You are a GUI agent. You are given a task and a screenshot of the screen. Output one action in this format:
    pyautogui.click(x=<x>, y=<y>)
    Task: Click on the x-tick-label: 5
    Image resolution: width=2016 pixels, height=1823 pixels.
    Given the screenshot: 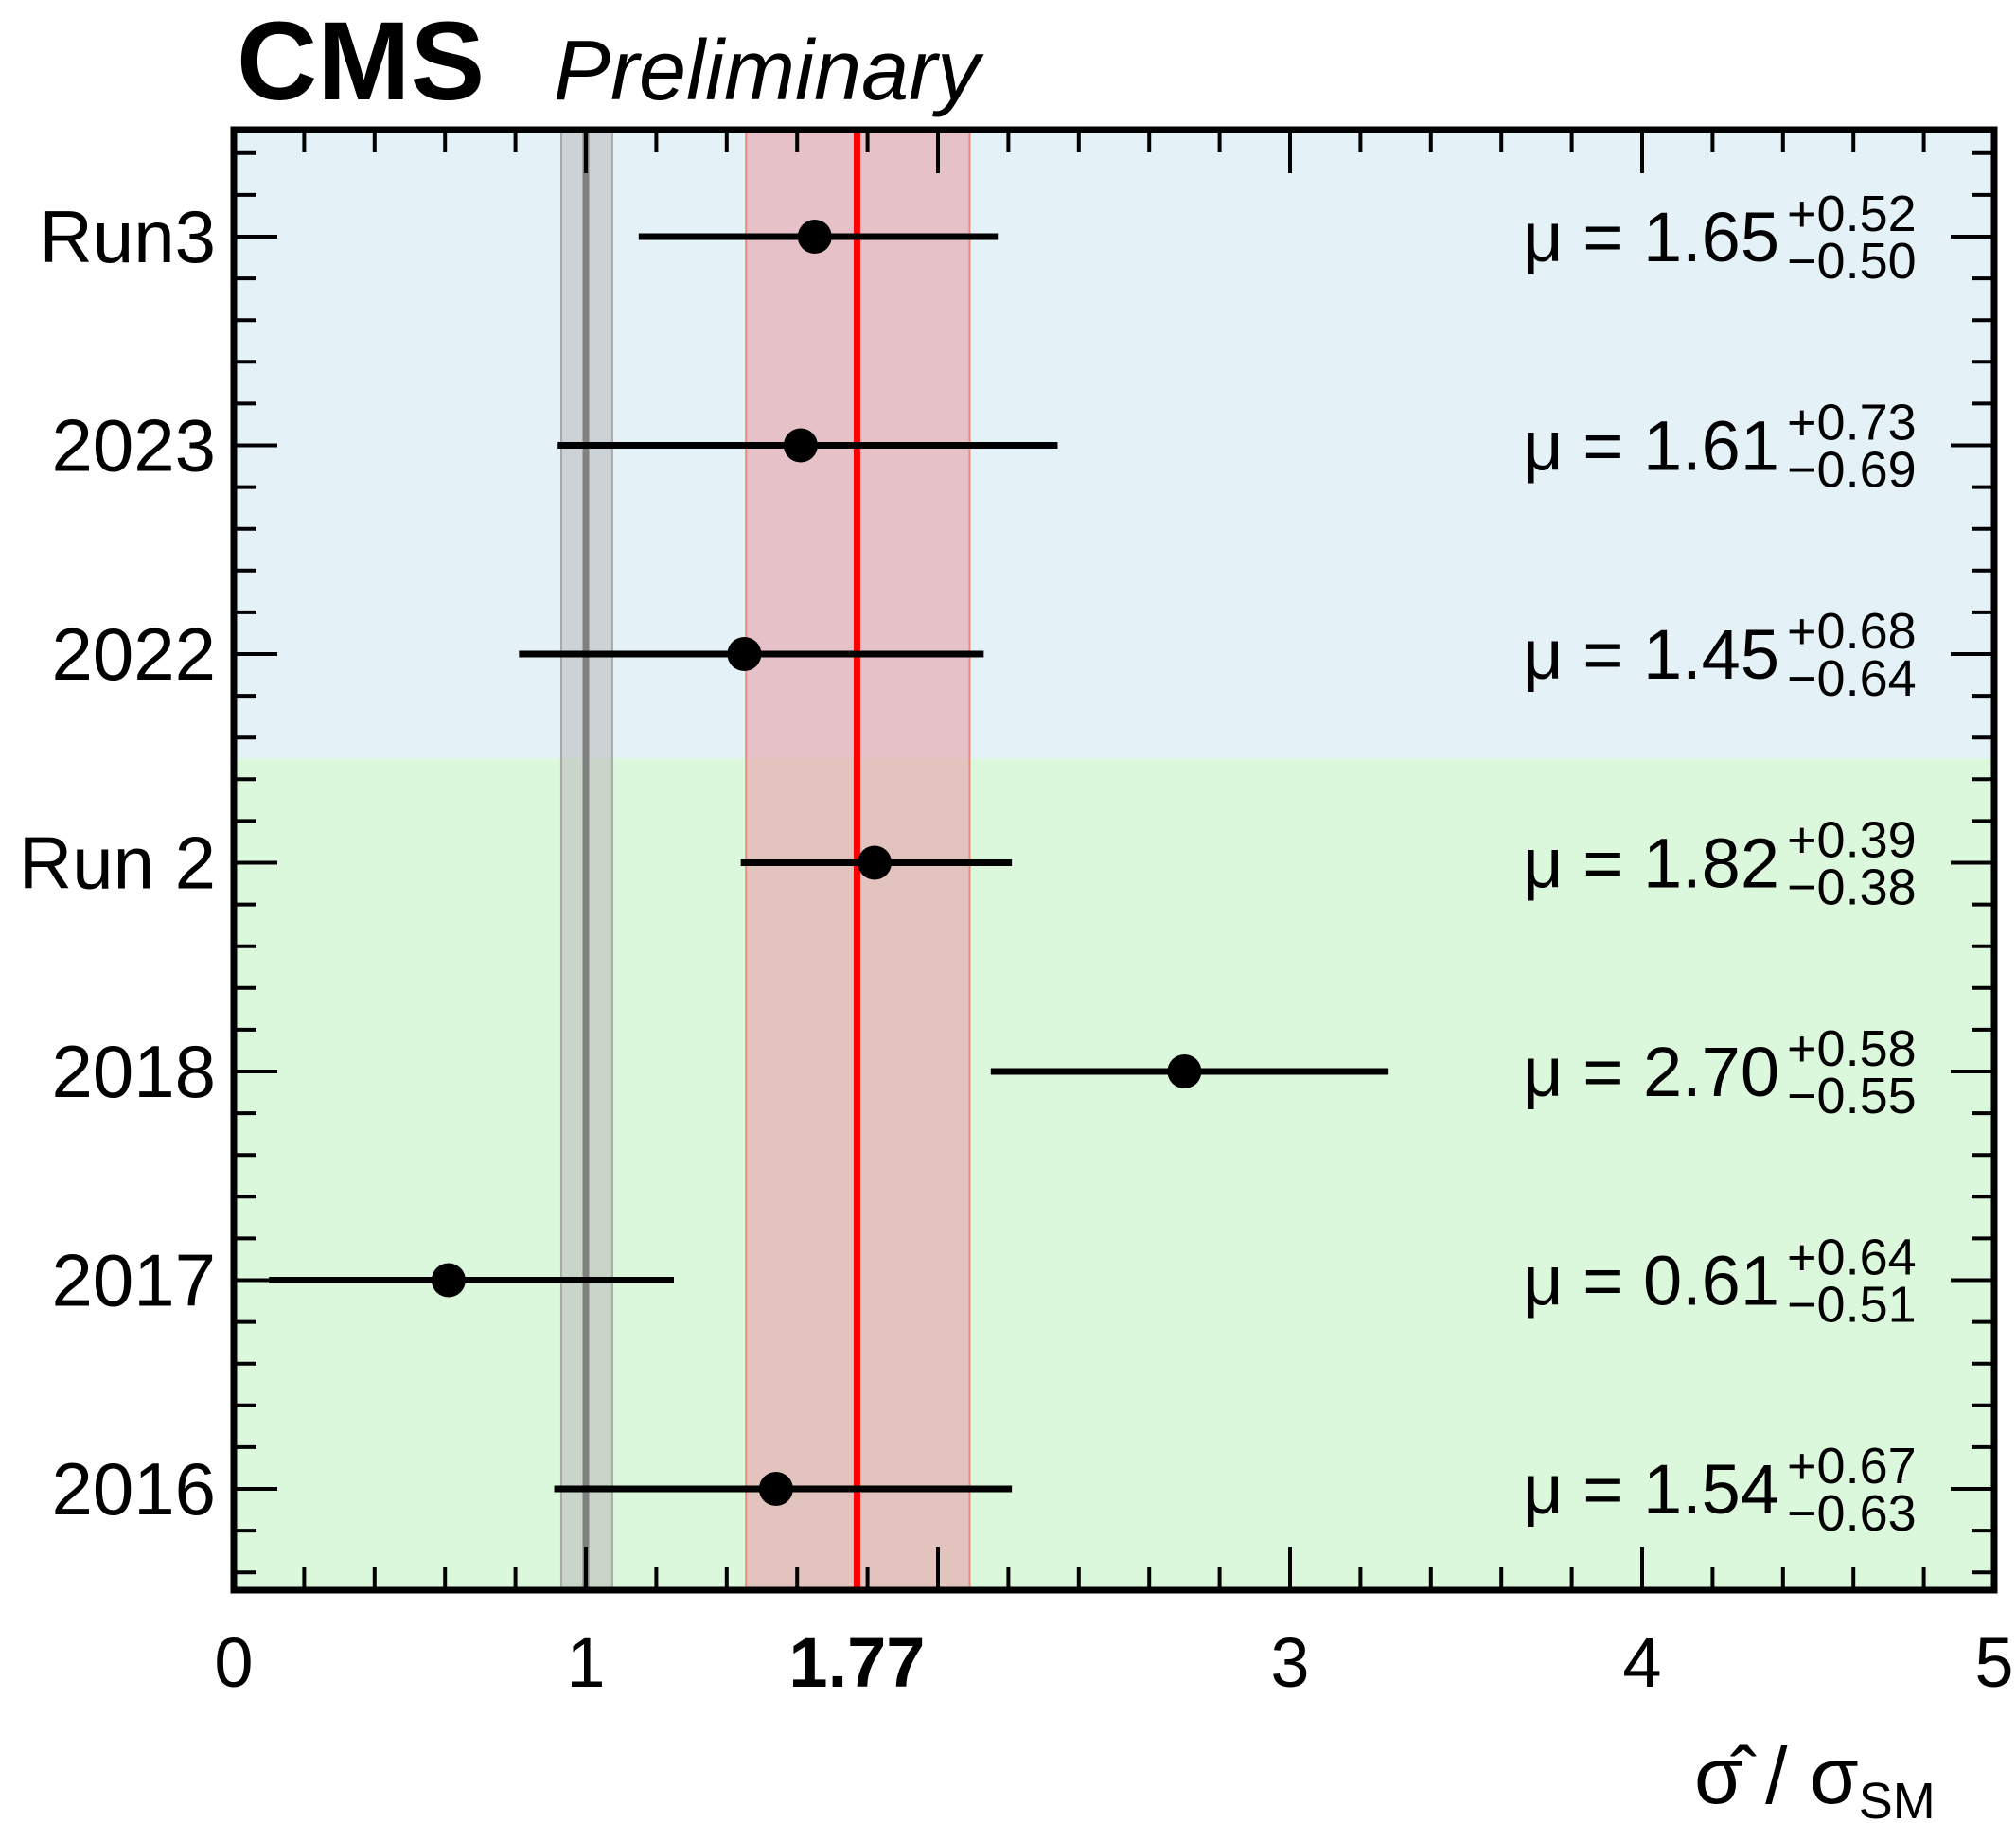 What is the action you would take?
    pyautogui.click(x=1993, y=1663)
    